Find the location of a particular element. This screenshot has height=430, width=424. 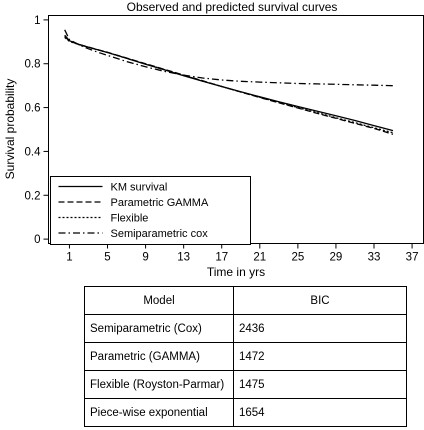

x-tick-label: 1 is located at coordinates (69, 258).